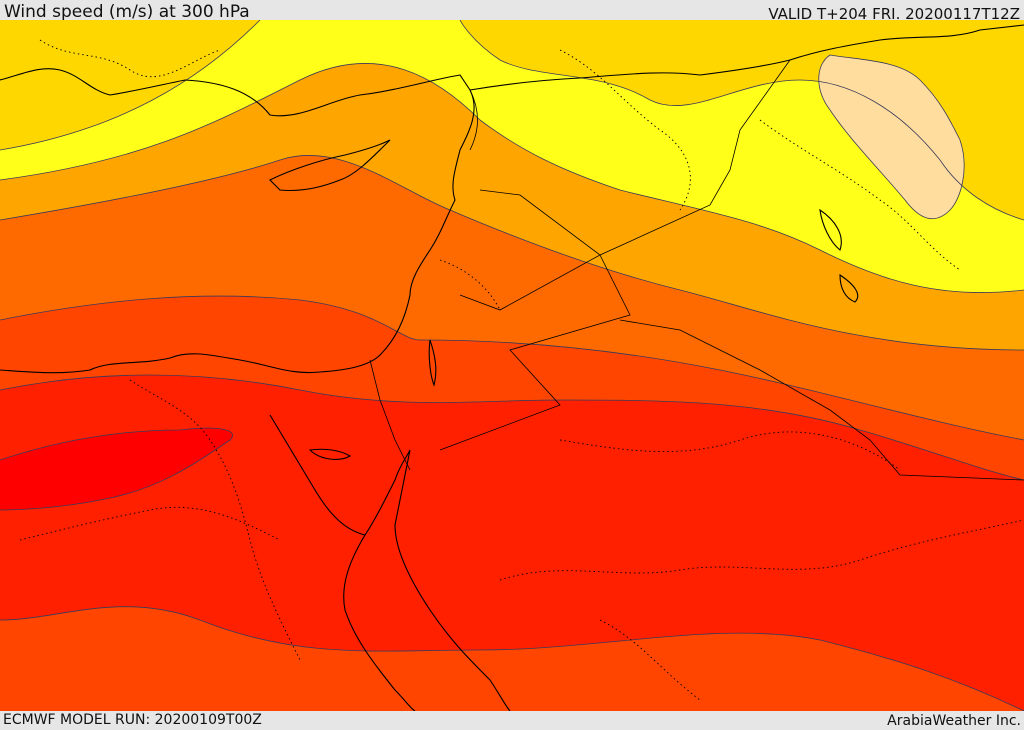 This screenshot has height=730, width=1024. What do you see at coordinates (127, 12) in the screenshot?
I see `map-title: Wind speed (m/s) at 300 hPa` at bounding box center [127, 12].